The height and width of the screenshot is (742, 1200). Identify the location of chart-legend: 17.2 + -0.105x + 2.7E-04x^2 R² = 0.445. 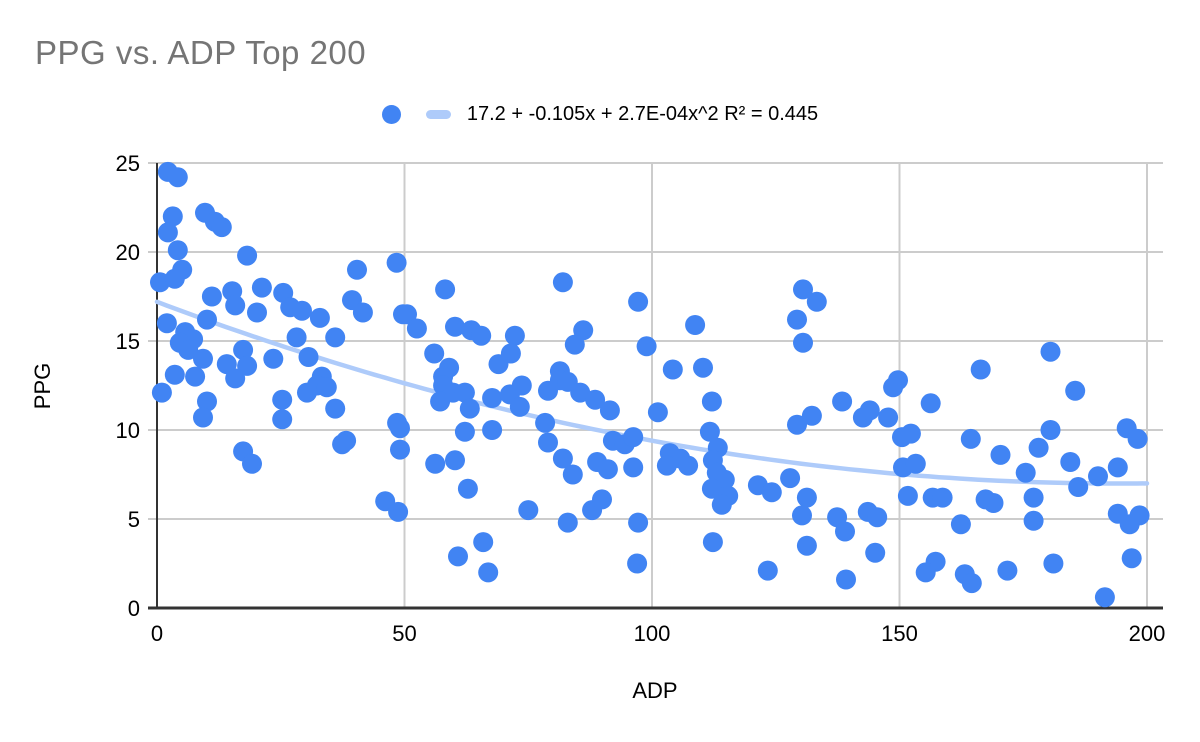
(600, 114).